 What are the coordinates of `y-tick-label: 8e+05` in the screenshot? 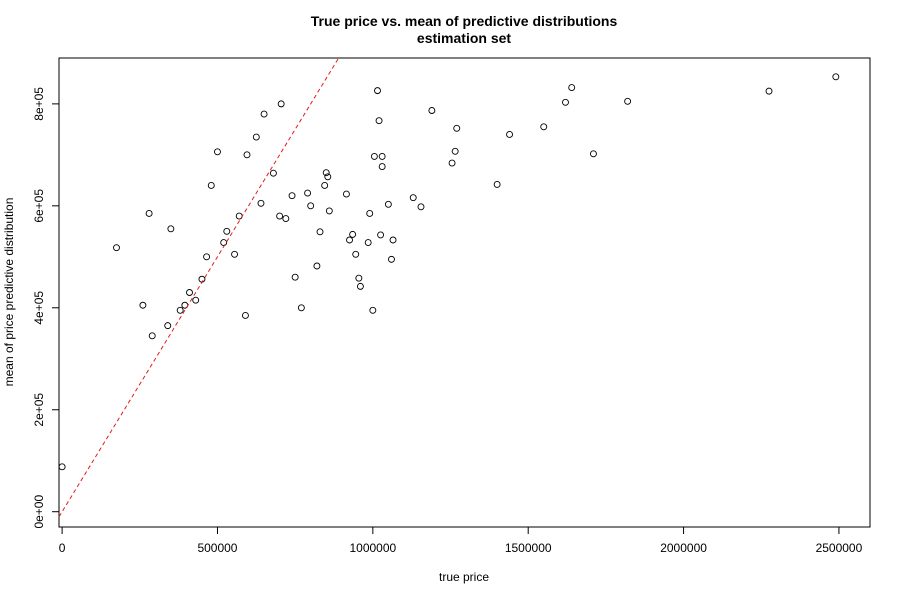 It's located at (39, 104).